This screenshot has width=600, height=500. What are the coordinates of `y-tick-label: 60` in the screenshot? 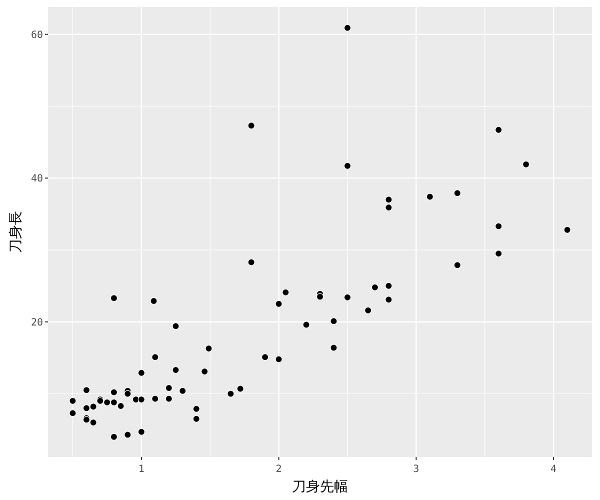 It's located at (36, 35).